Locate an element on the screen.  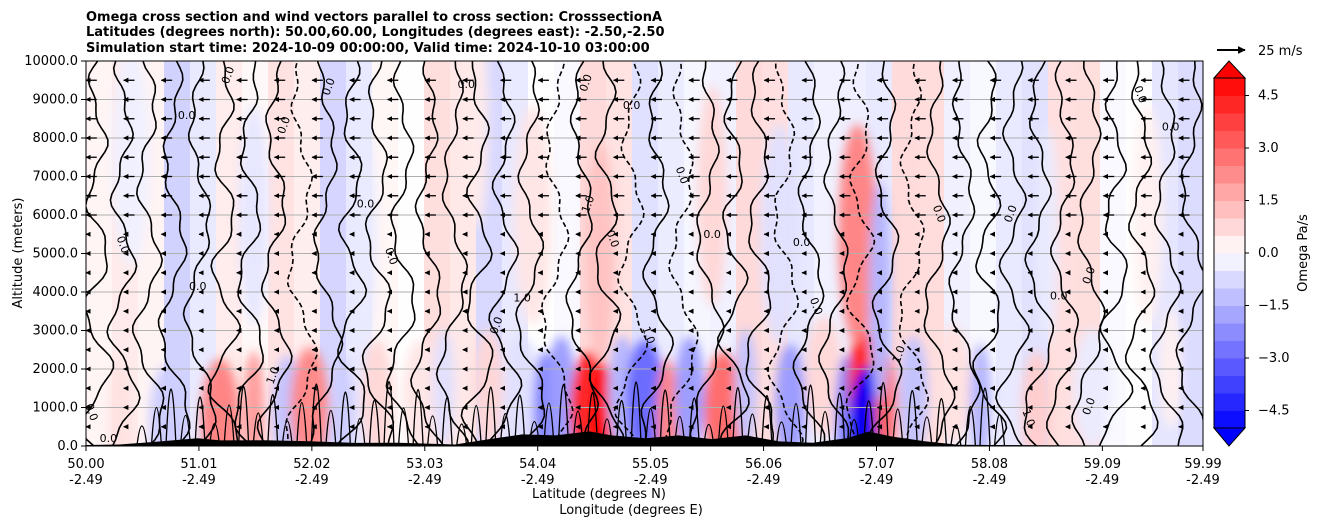
x-tick-label-lat: 53.03 is located at coordinates (424, 464).